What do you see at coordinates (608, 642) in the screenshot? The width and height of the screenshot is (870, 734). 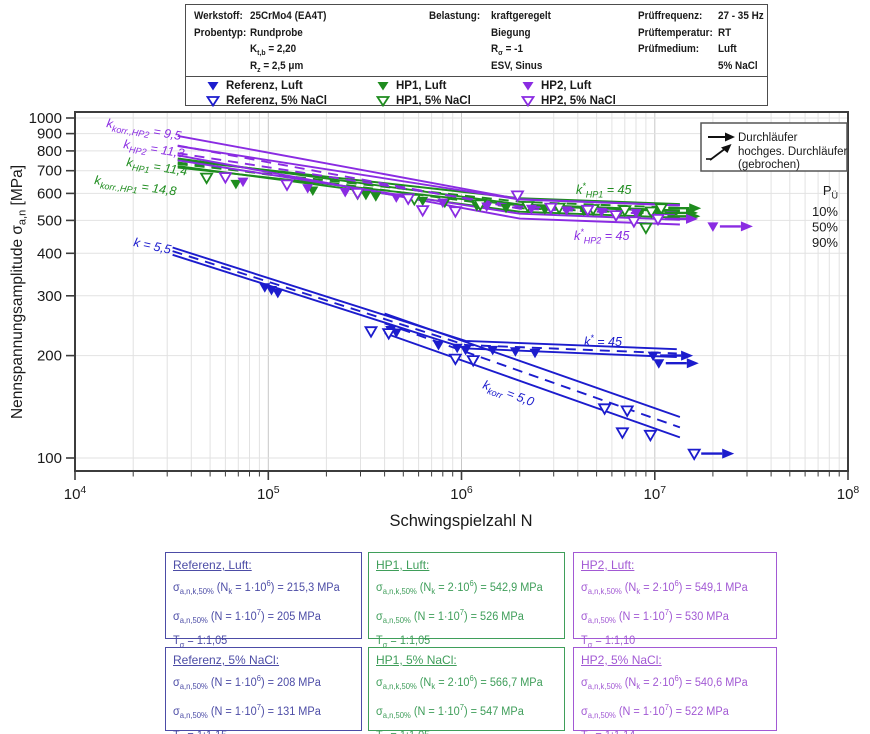 I see `result-line: Tσ = 1:1,10` at bounding box center [608, 642].